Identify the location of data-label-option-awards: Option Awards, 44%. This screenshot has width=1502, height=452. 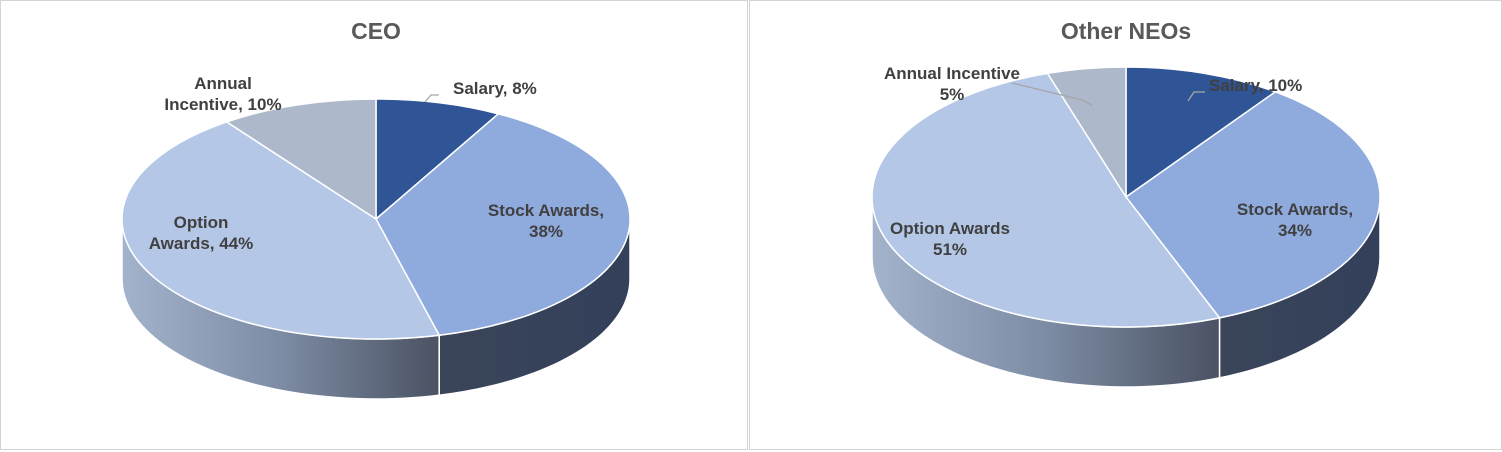
(201, 233).